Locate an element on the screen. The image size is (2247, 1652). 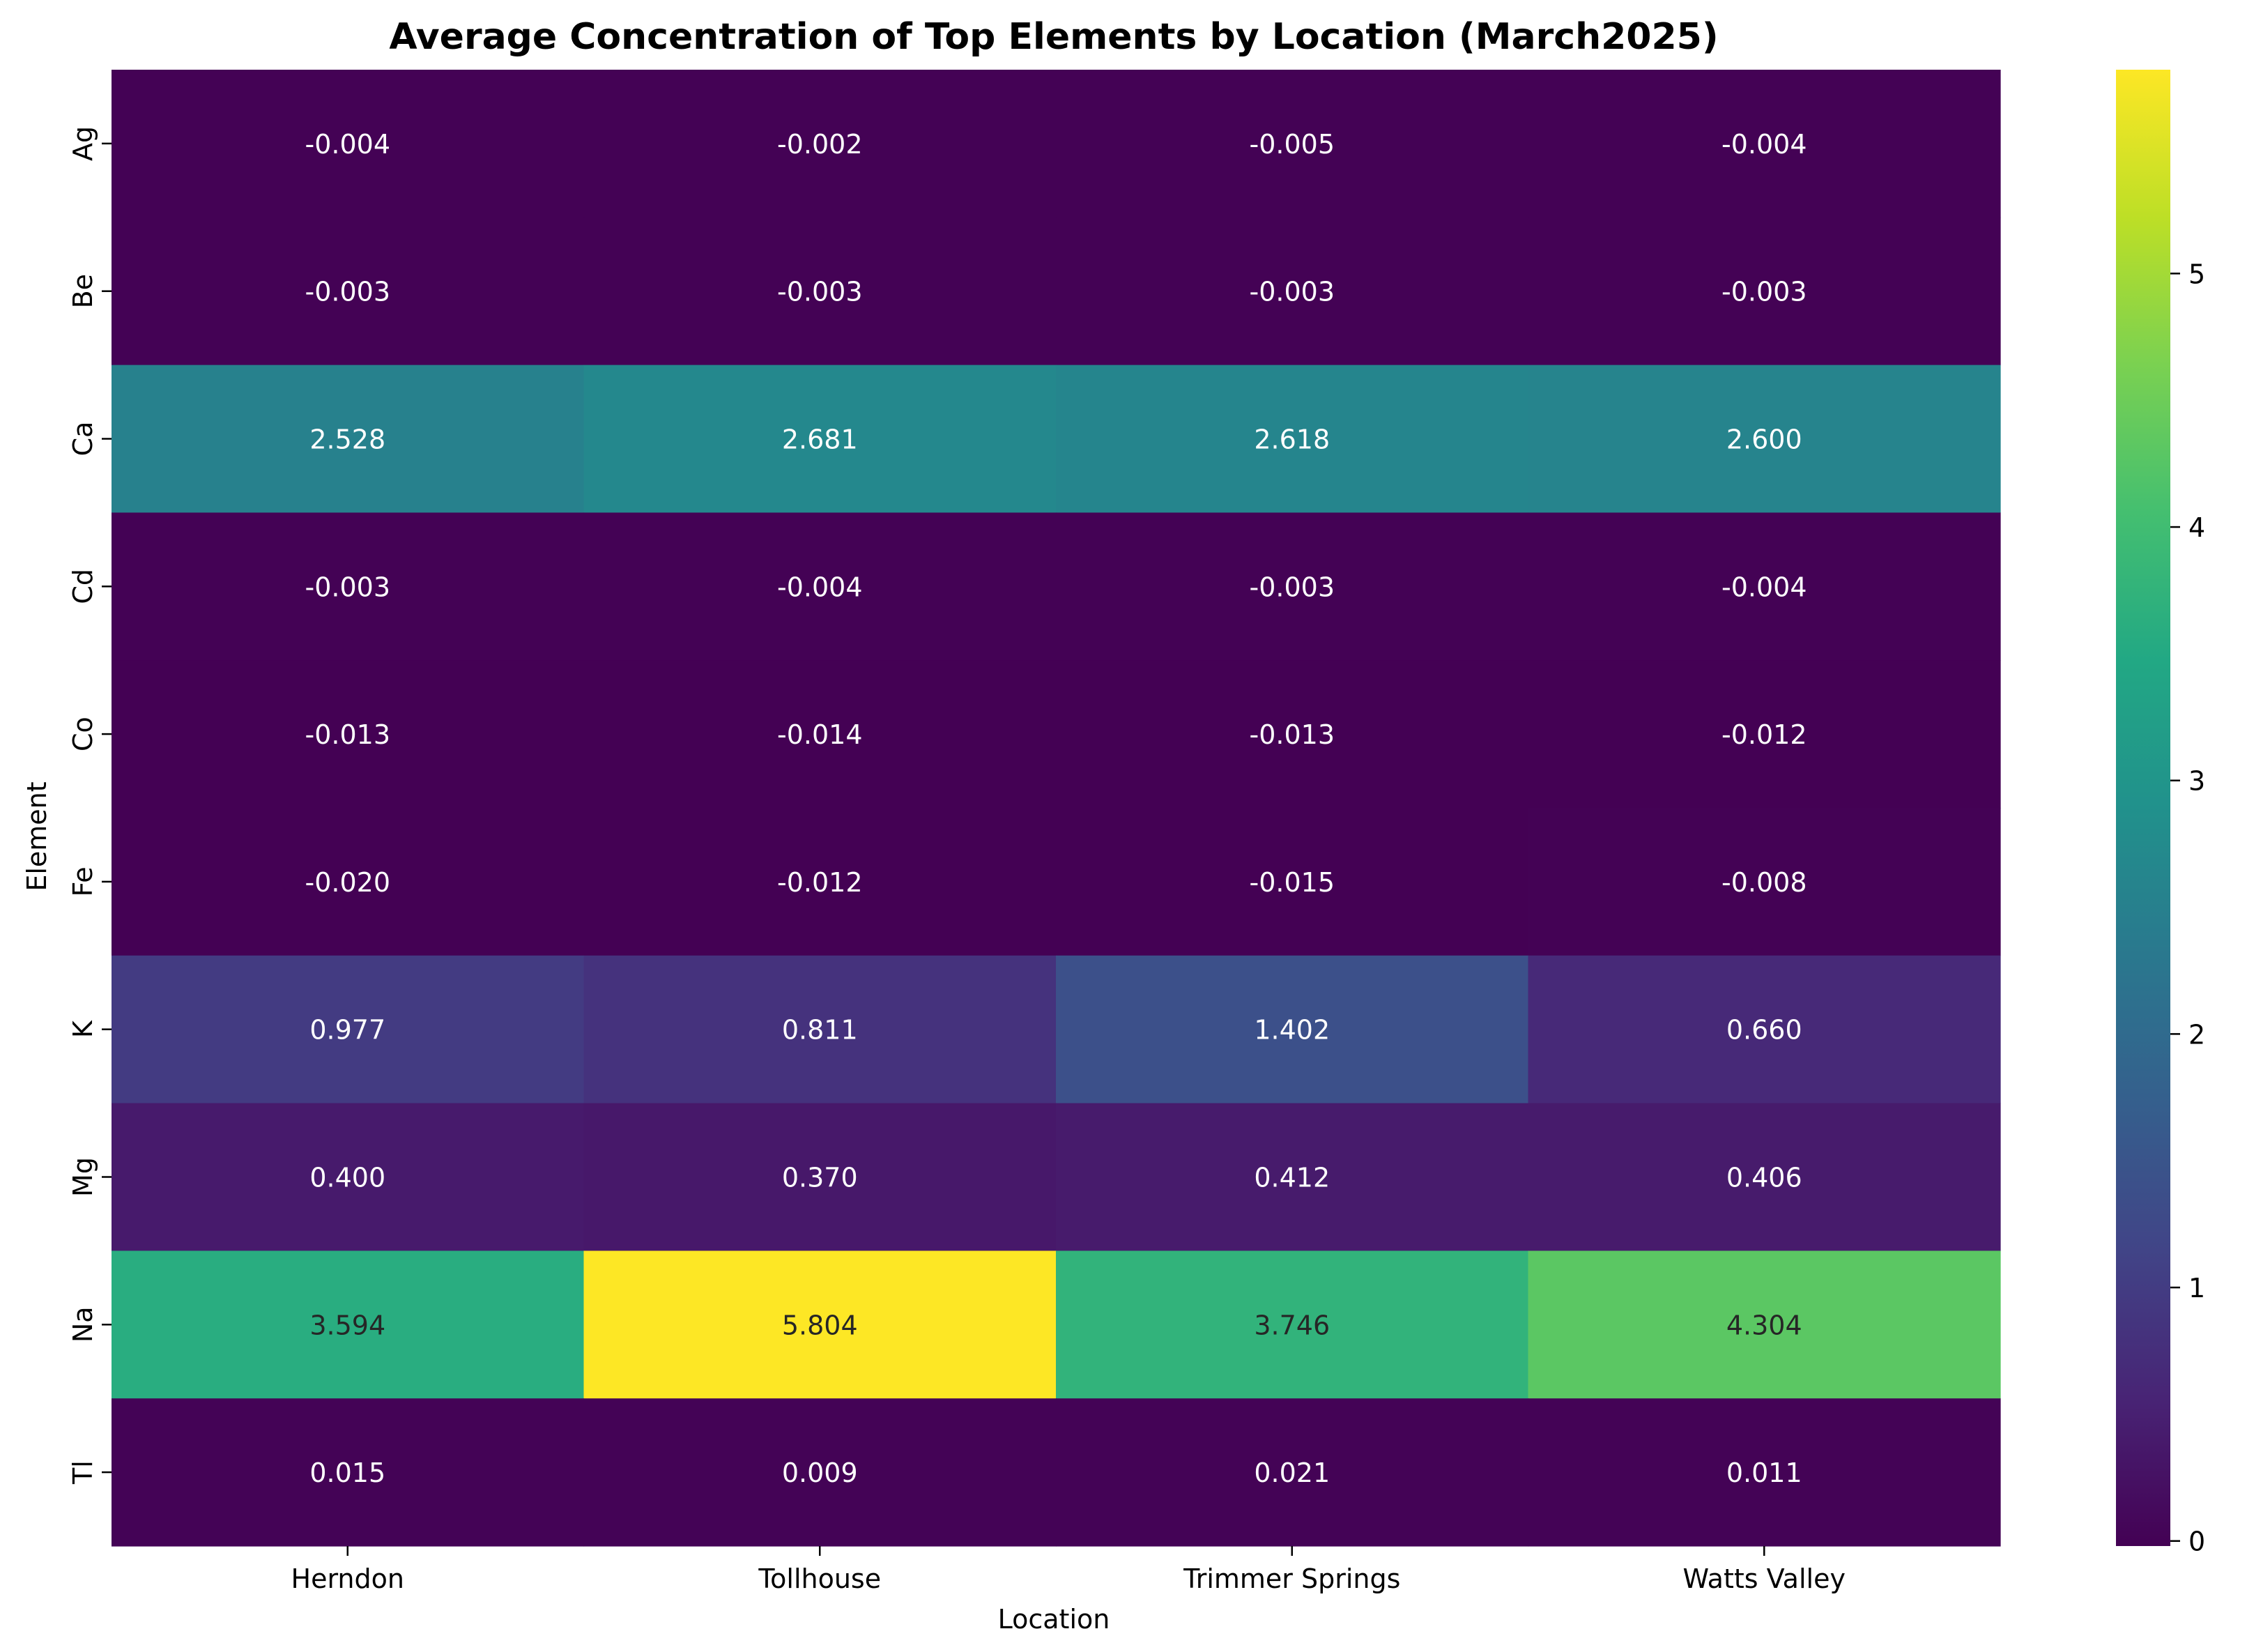
heatmap-cell-label: 3.746 is located at coordinates (1292, 1325).